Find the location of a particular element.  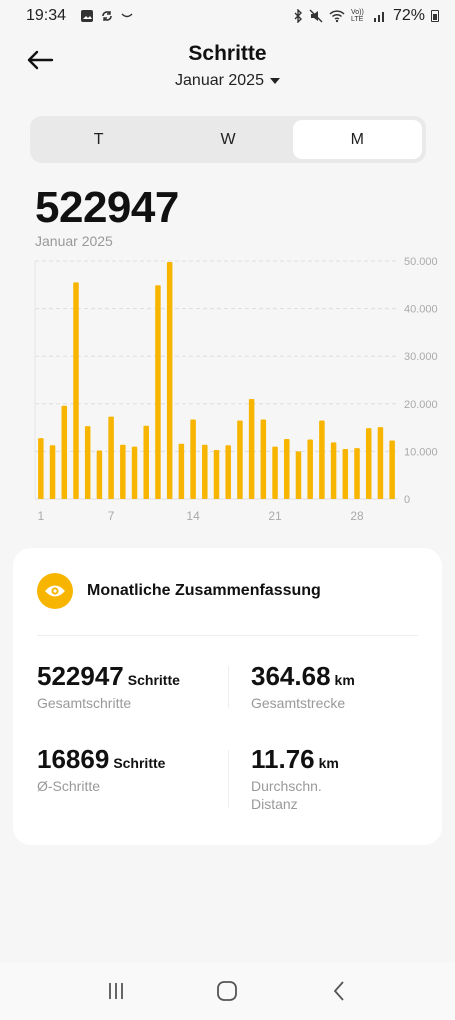

status-time: 19:34 is located at coordinates (46, 15).